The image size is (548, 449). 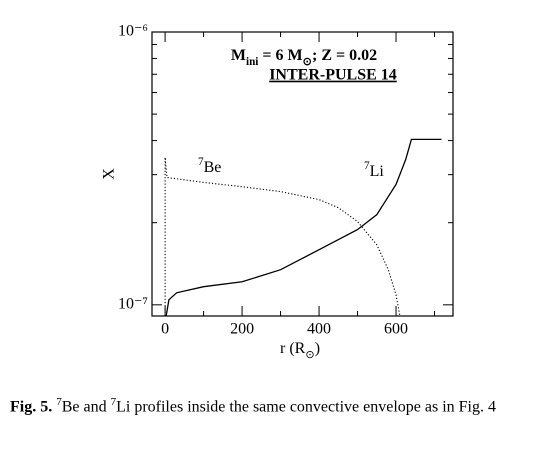 What do you see at coordinates (133, 303) in the screenshot?
I see `y-tick-label: 10⁻⁷` at bounding box center [133, 303].